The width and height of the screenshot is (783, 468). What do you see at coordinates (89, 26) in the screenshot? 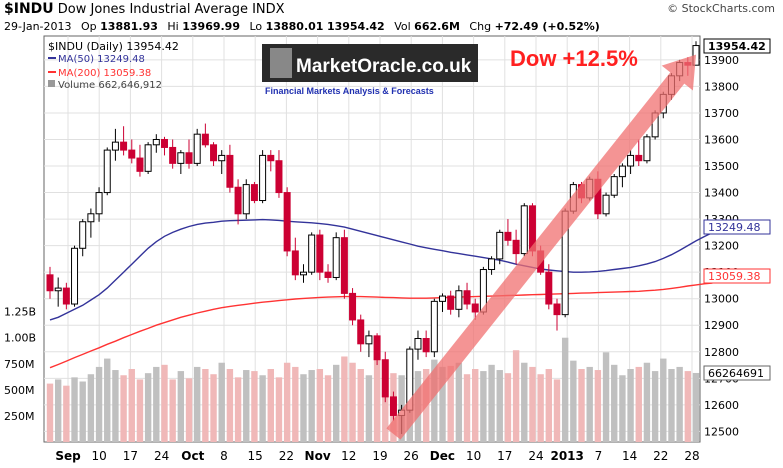
I see `open-label: Op` at bounding box center [89, 26].